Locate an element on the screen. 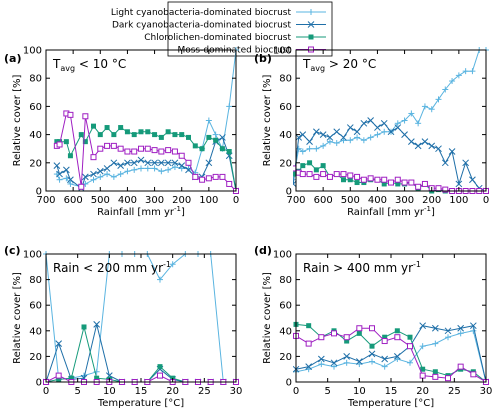 This screenshot has width=500, height=418. series-group is located at coordinates (391, 353).